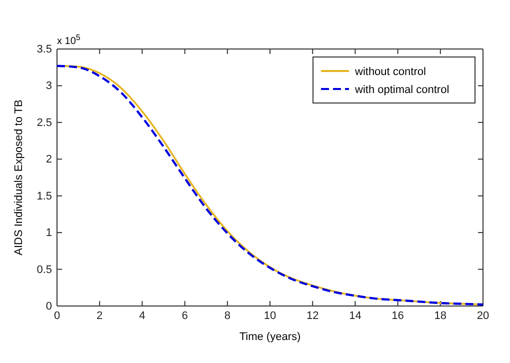 This screenshot has height=363, width=510. Describe the element at coordinates (19, 178) in the screenshot. I see `y-axis-title: AIDS Individuals Exposed to TB` at that location.